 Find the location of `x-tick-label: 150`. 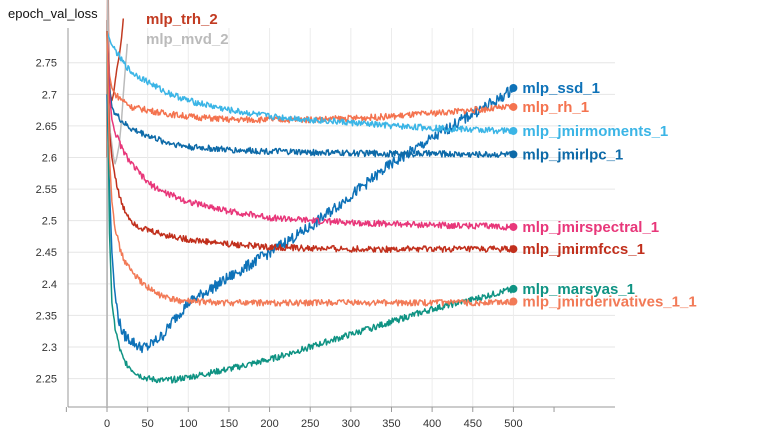

x-tick-label: 150 is located at coordinates (229, 424).